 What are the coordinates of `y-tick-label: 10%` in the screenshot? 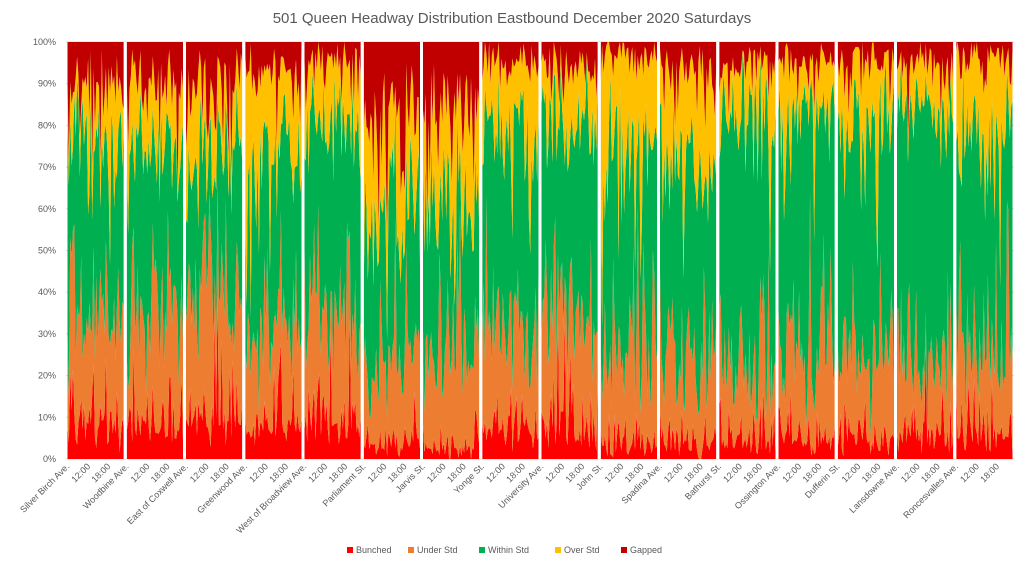 It's located at (47, 417).